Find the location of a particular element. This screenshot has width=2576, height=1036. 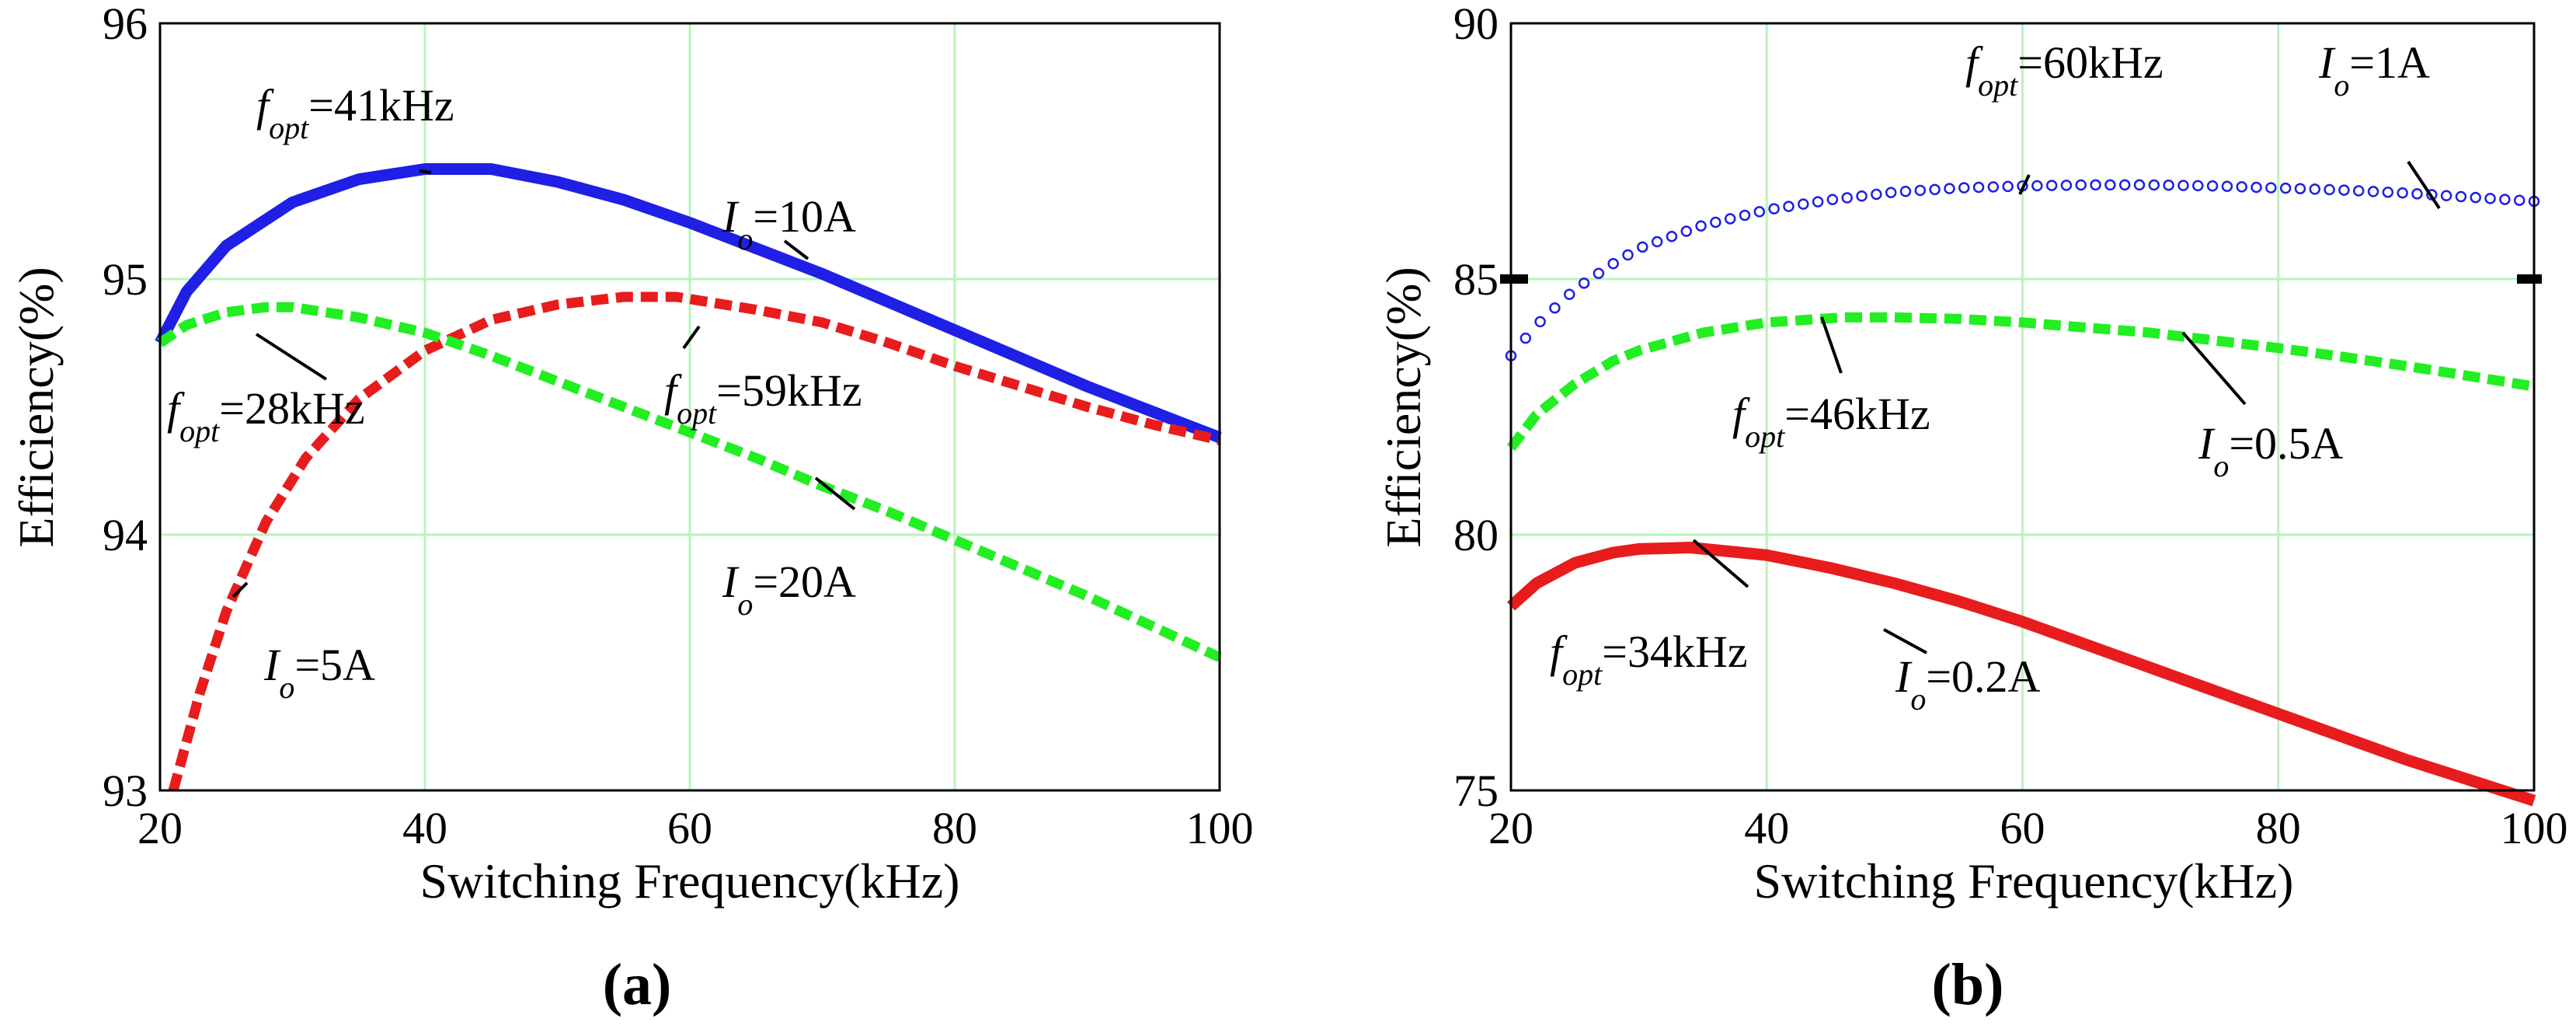

y-tick-label: 85 is located at coordinates (1476, 279).